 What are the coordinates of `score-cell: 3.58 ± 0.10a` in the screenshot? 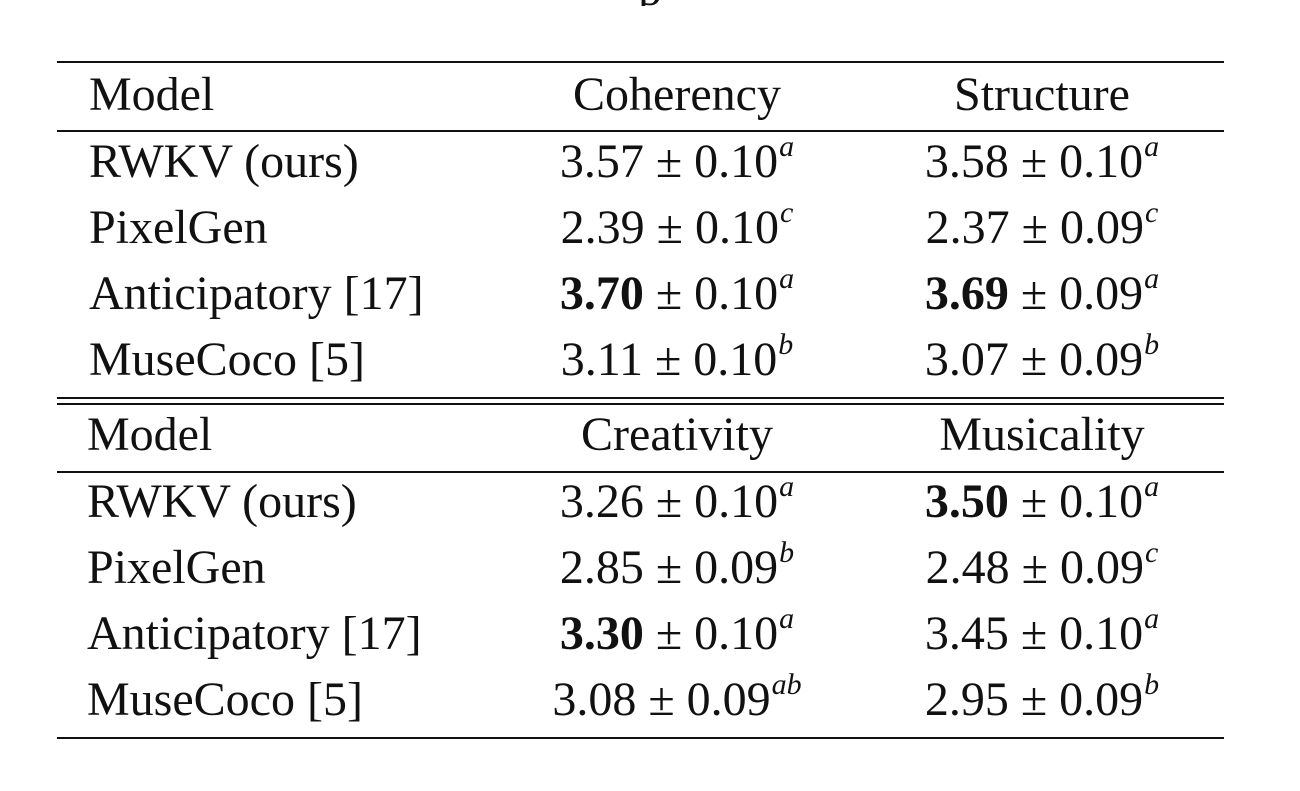 It's located at (1042, 162).